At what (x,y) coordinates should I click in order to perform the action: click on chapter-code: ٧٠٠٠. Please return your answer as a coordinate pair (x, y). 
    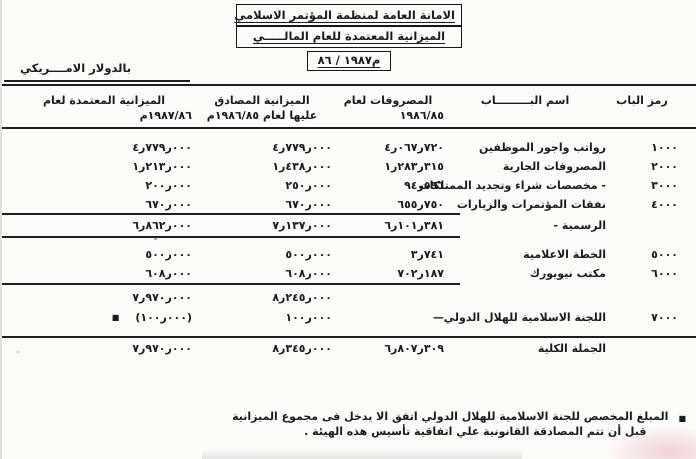
    Looking at the image, I should click on (664, 317).